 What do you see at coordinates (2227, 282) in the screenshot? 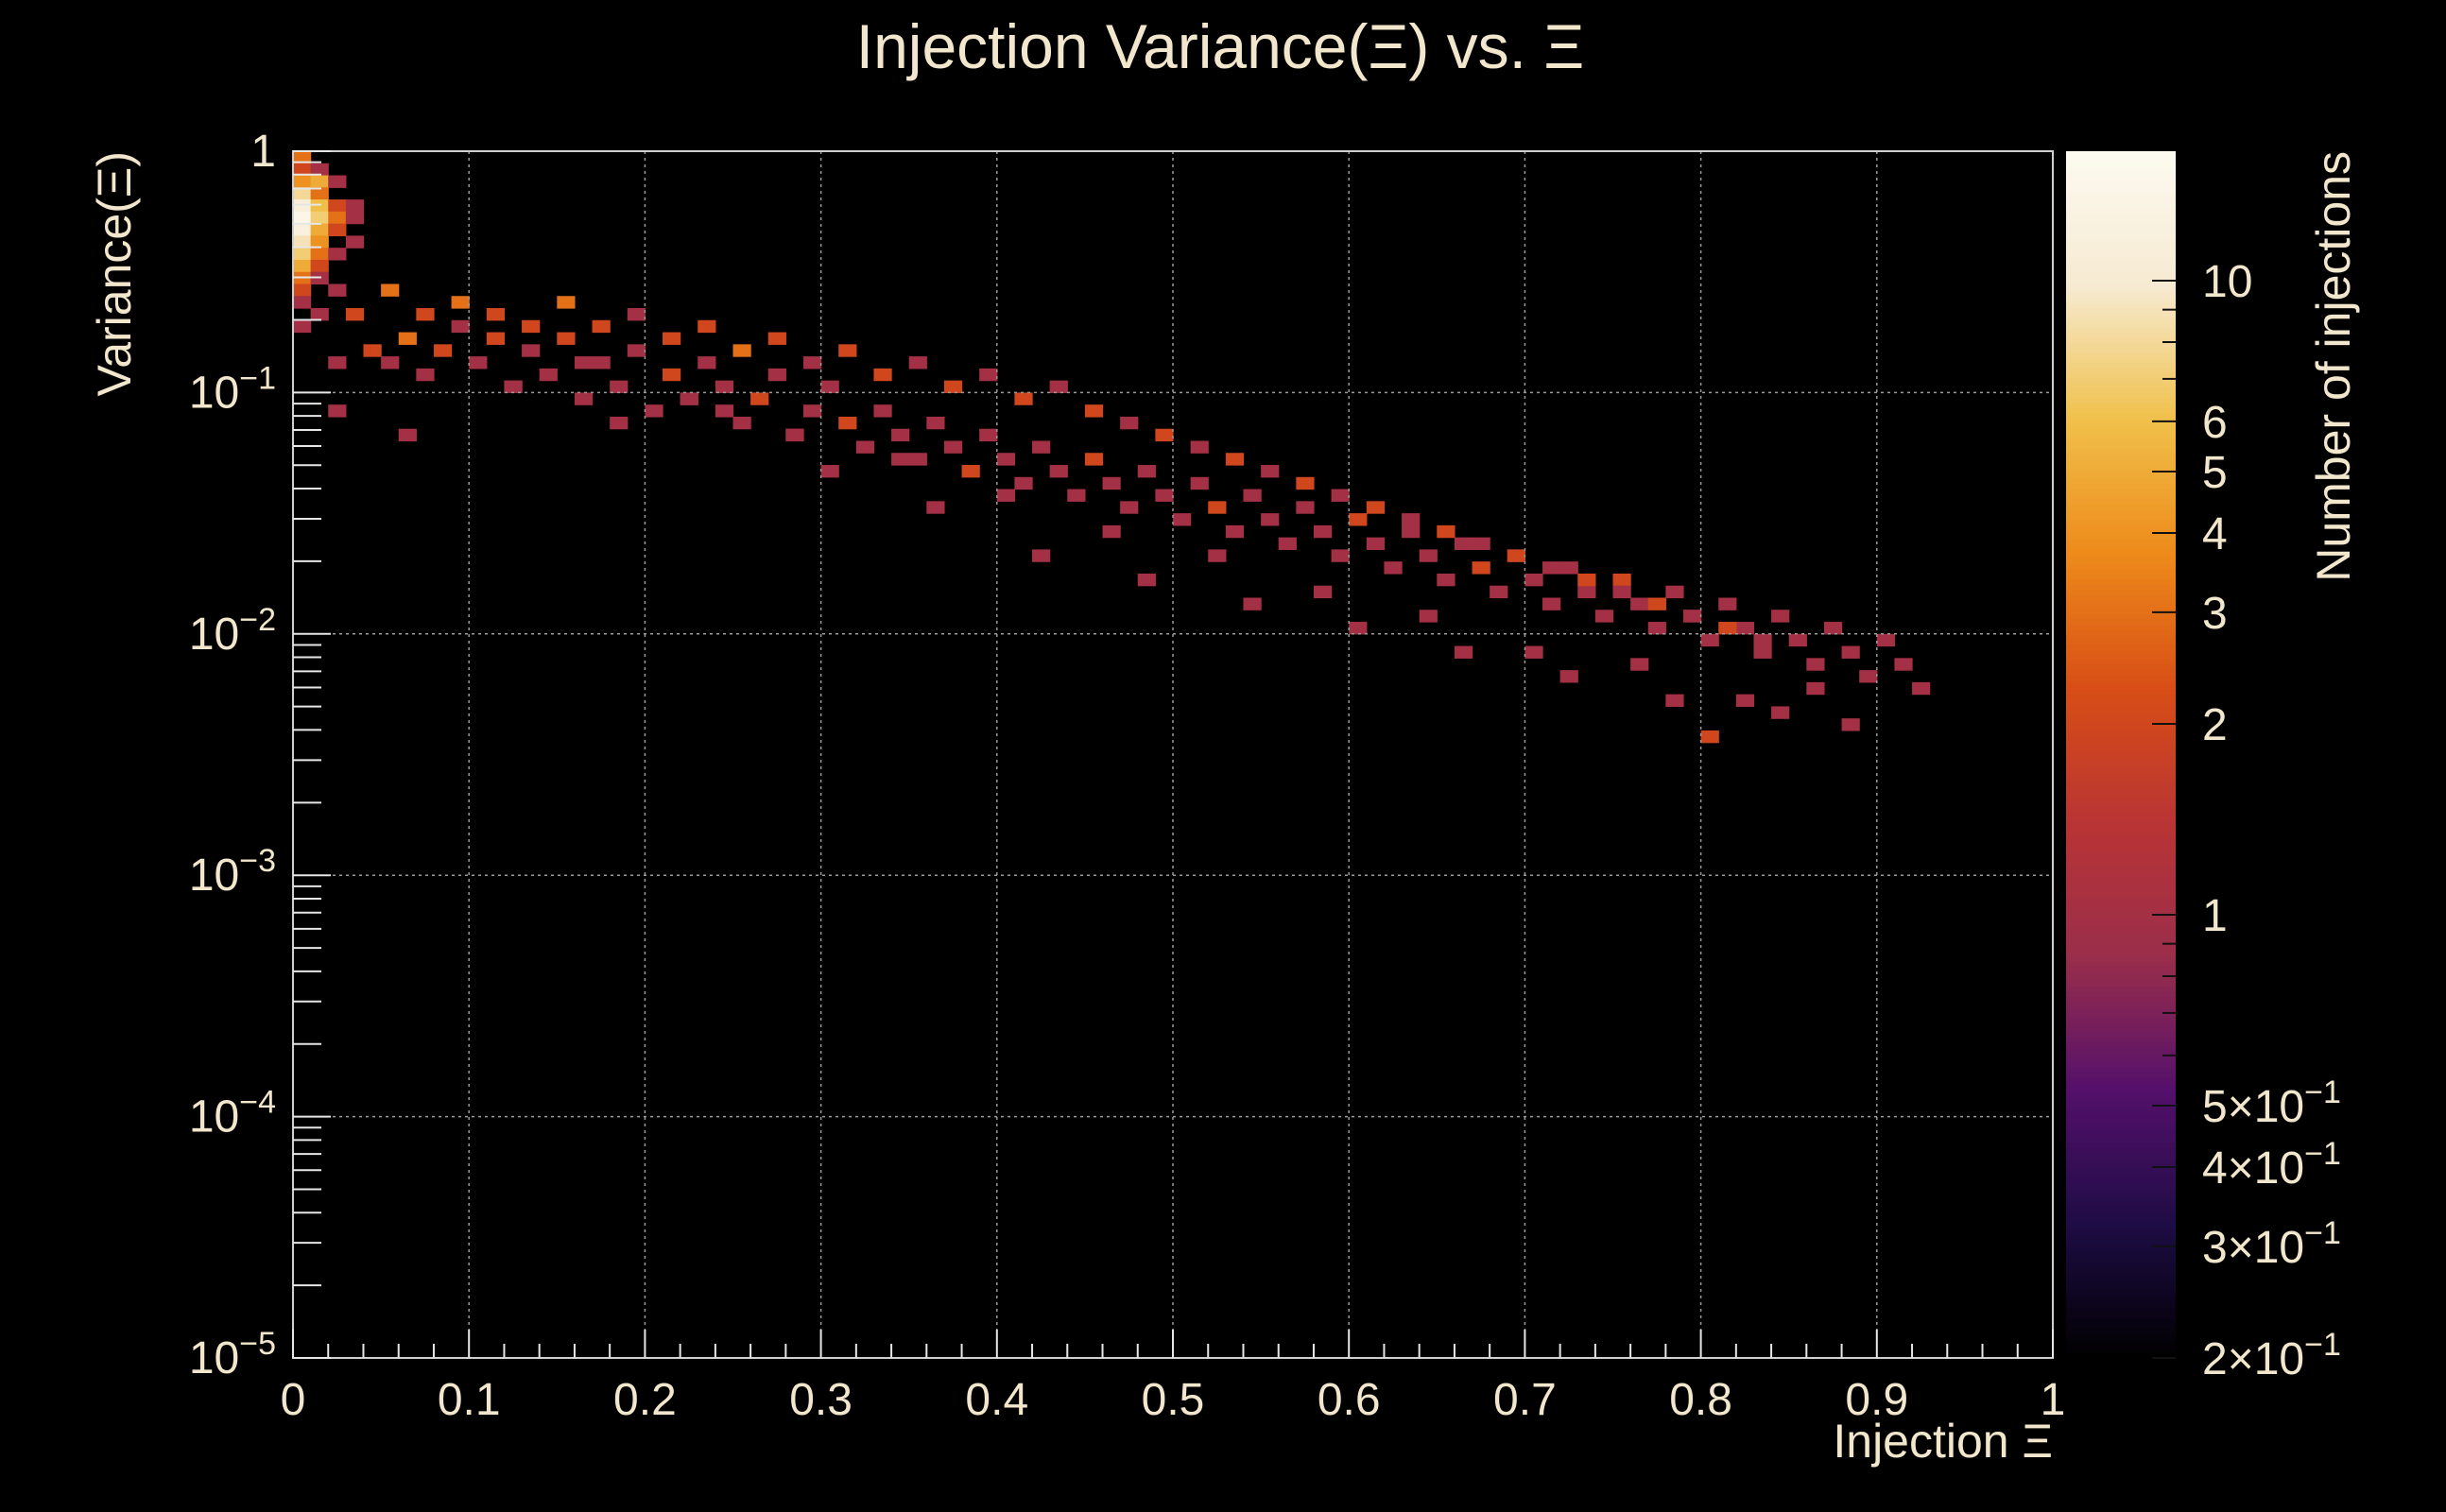
I see `colorbar-tick-label: 10` at bounding box center [2227, 282].